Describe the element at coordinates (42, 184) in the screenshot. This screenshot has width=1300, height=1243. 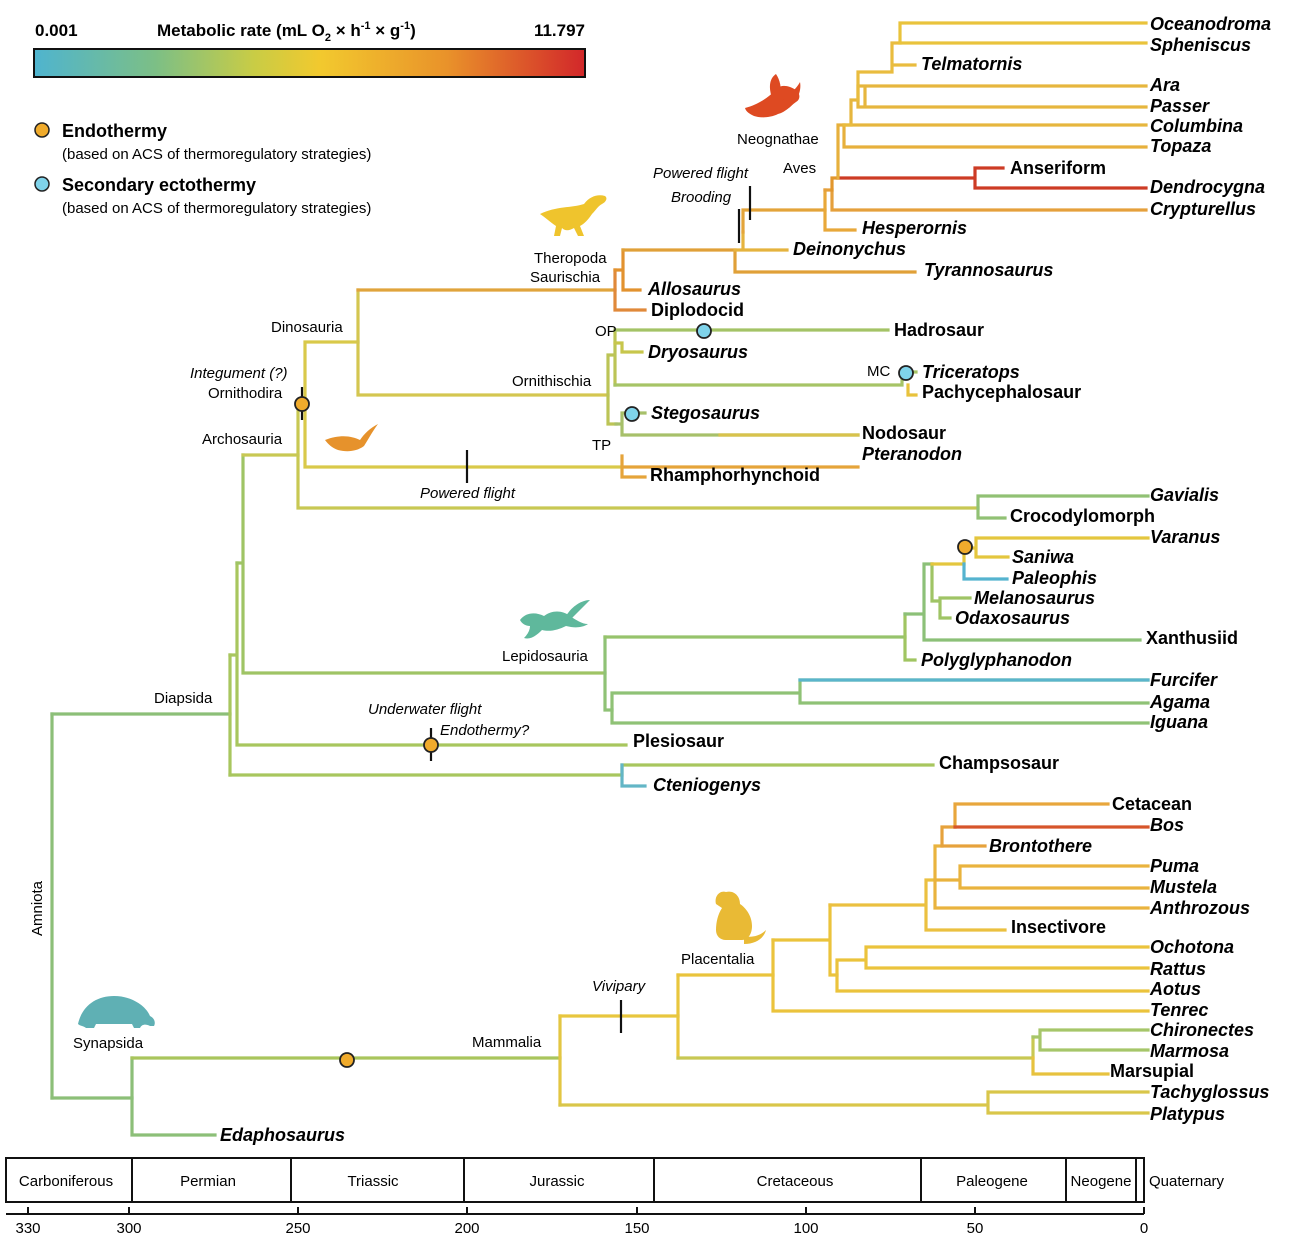
I see `secondary-ectothermy-legend-icon` at that location.